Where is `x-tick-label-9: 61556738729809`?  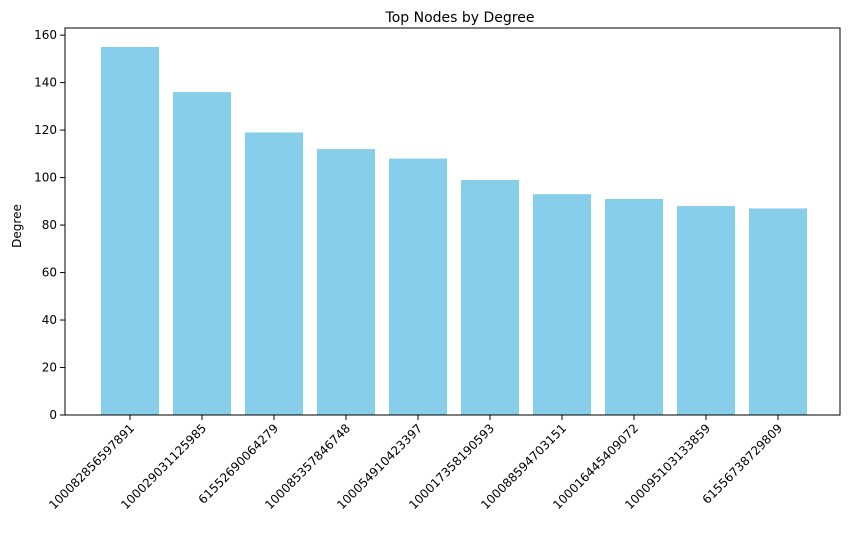
x-tick-label-9: 61556738729809 is located at coordinates (742, 463).